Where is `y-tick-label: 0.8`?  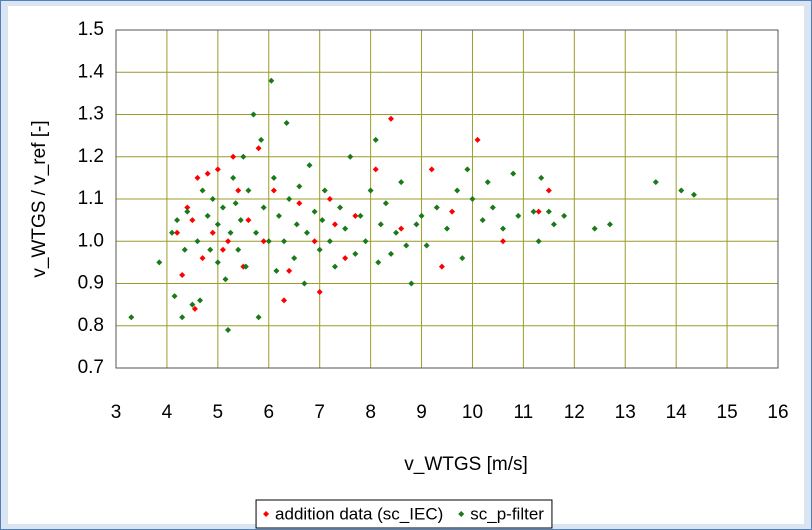 y-tick-label: 0.8 is located at coordinates (91, 325).